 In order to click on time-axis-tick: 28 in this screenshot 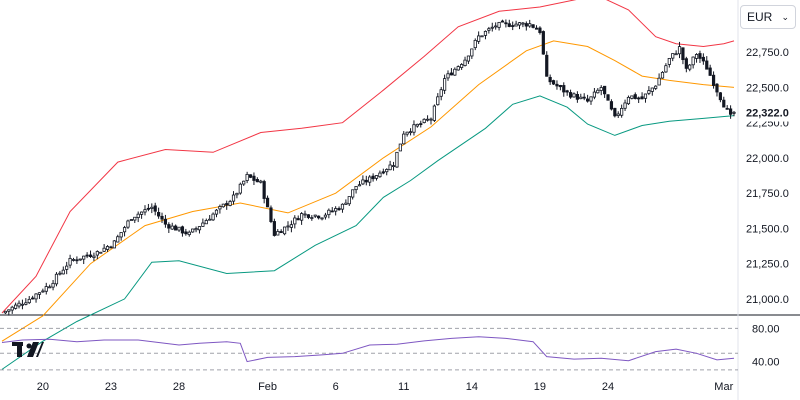, I will do `click(179, 387)`.